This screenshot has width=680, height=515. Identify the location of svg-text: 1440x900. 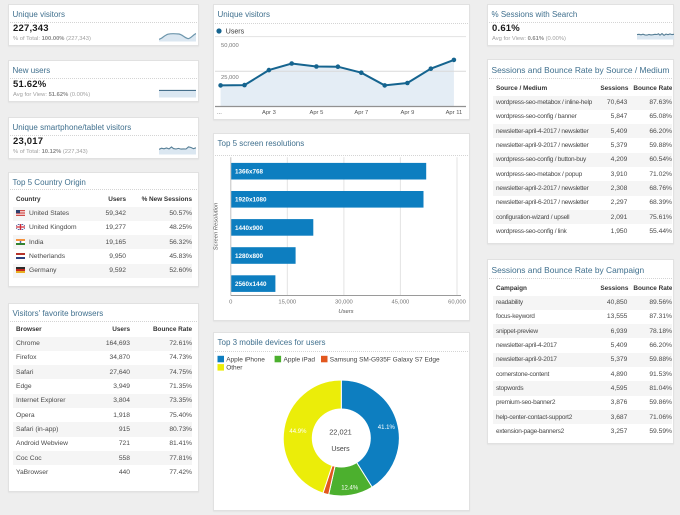
(249, 228).